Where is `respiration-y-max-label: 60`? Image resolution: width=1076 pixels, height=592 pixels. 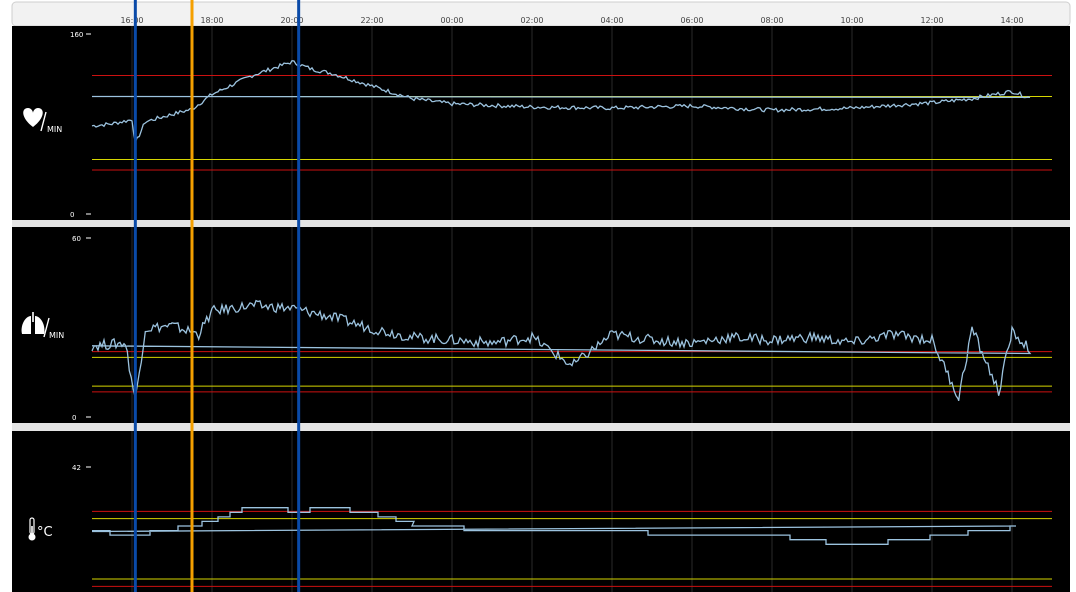
respiration-y-max-label: 60 is located at coordinates (76, 239).